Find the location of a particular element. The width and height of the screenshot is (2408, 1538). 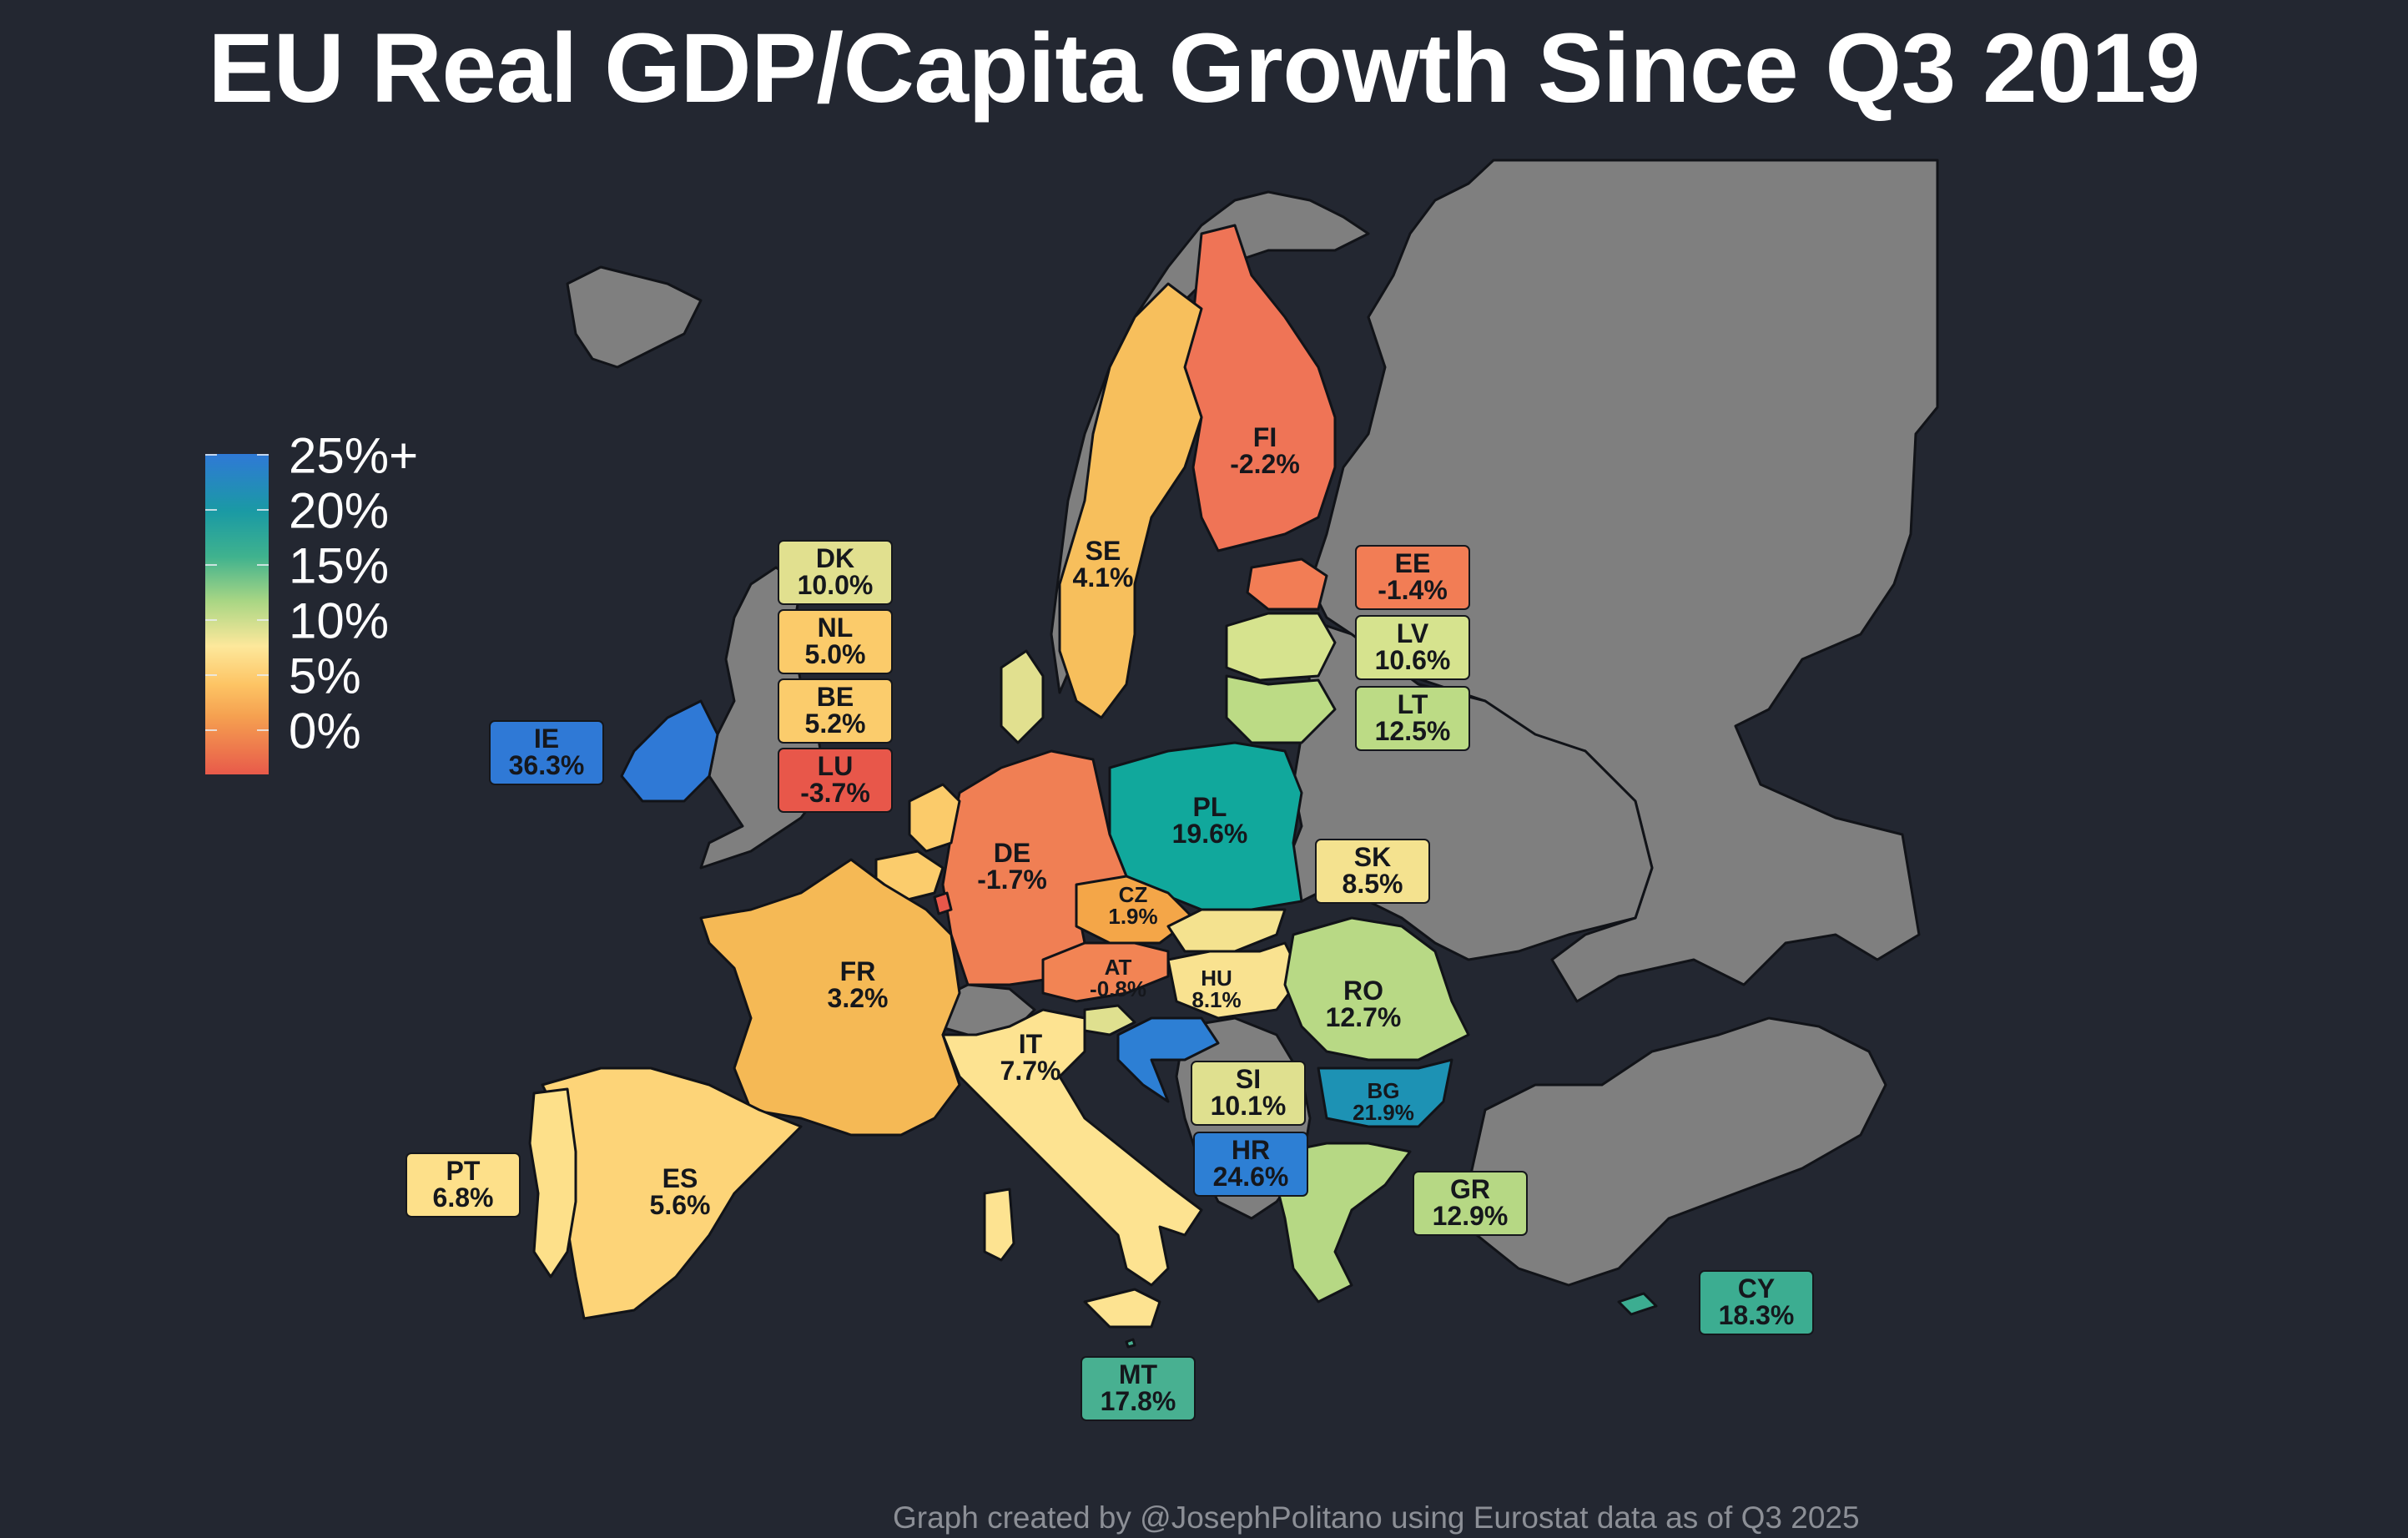

label-dk: DK 10.0% is located at coordinates (835, 572).